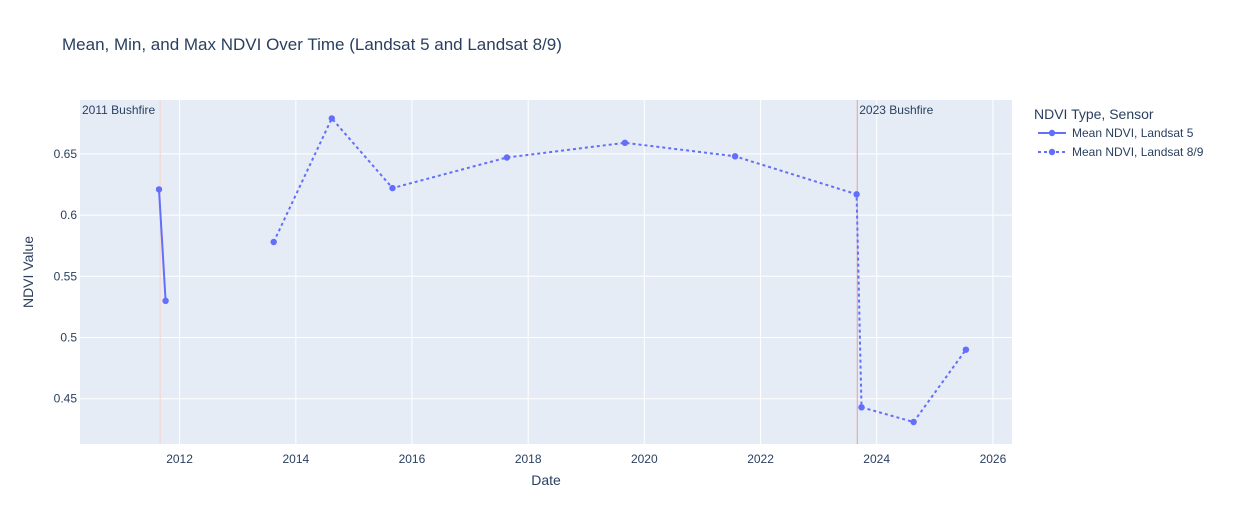  What do you see at coordinates (28, 272) in the screenshot?
I see `y-axis-label: NDVI Value` at bounding box center [28, 272].